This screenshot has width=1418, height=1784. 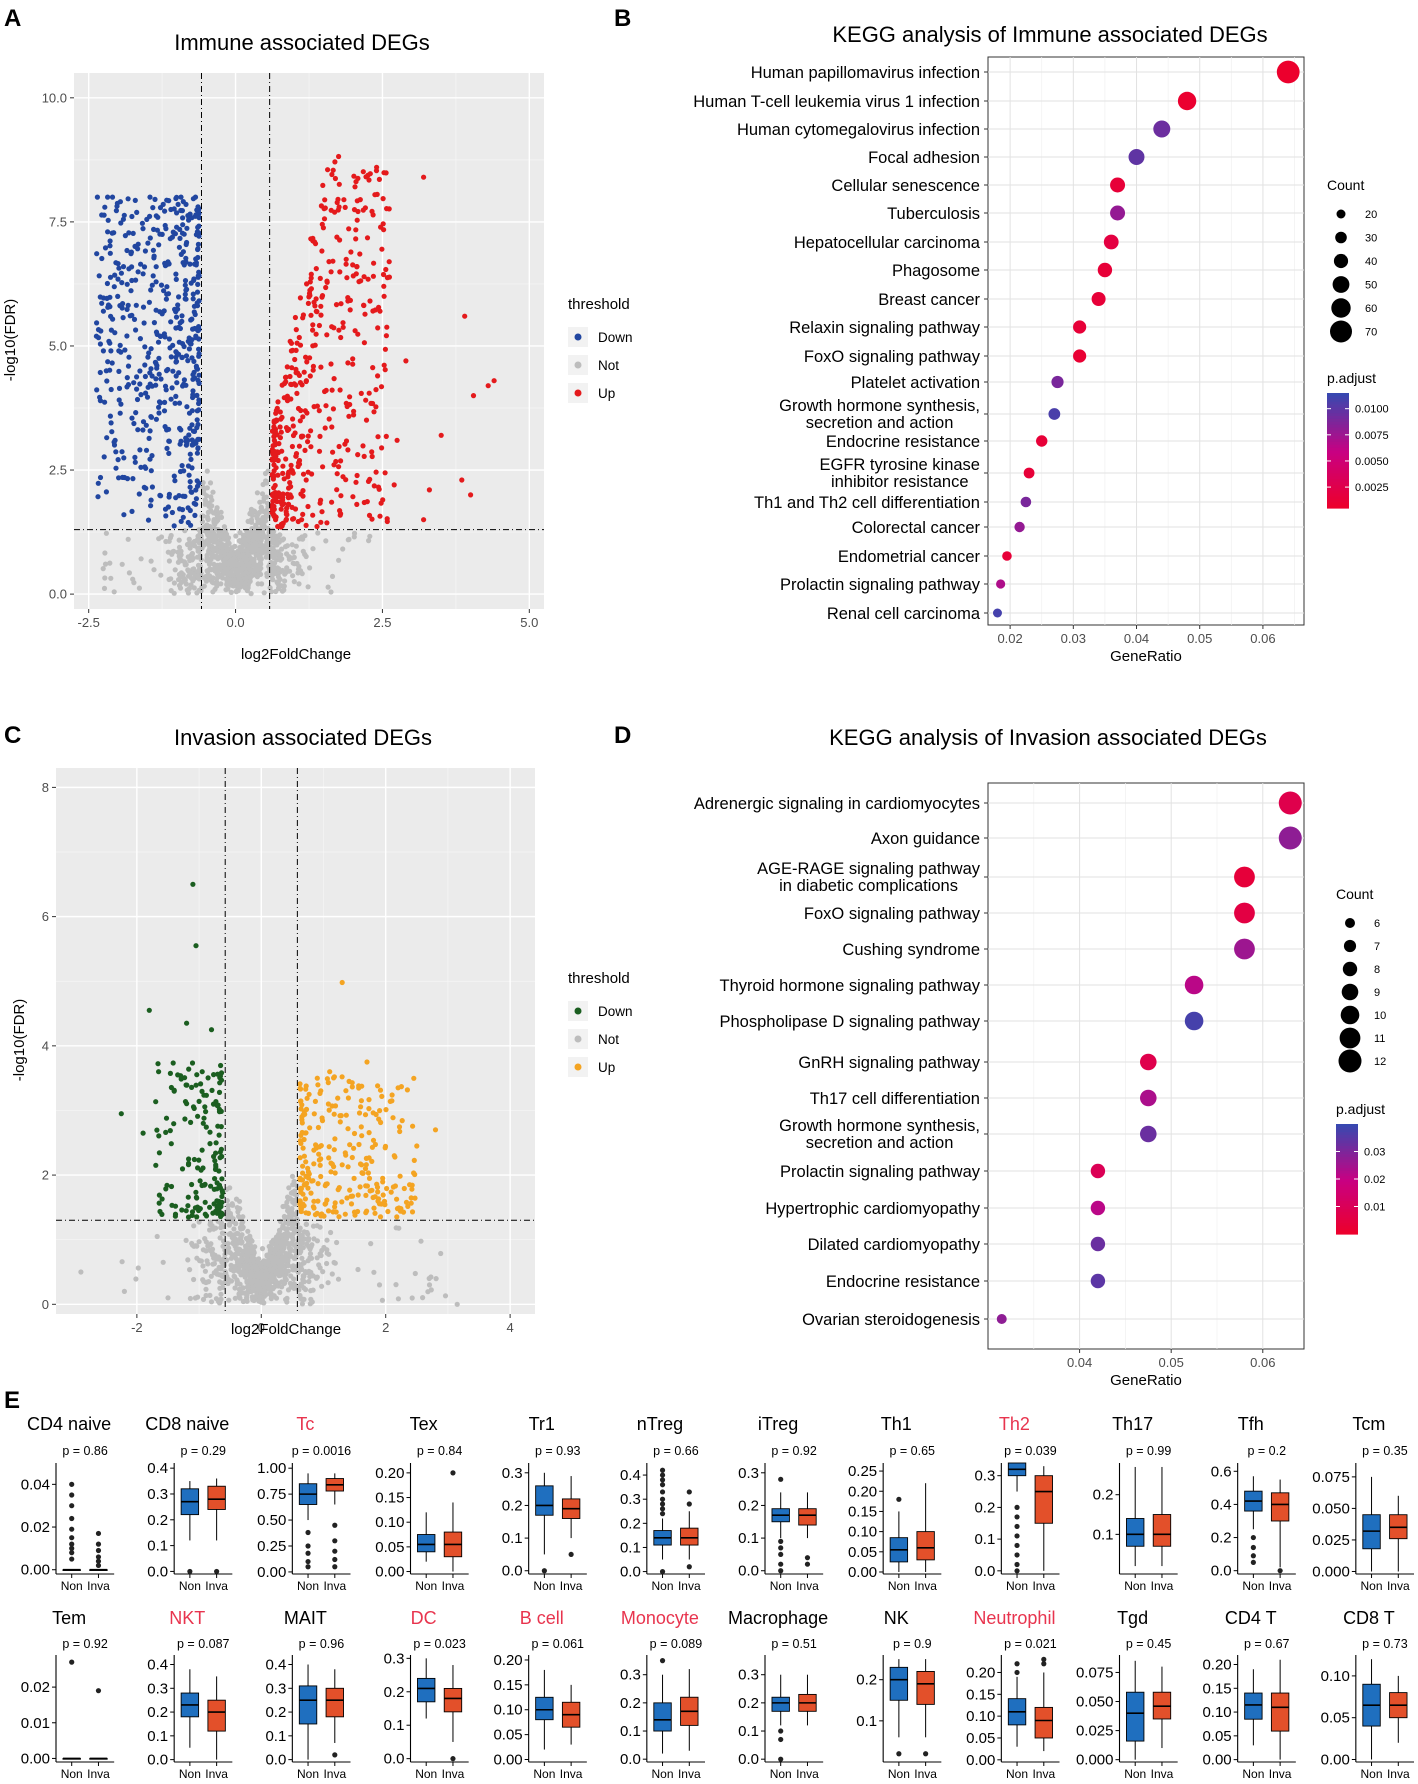 I want to click on term-label: Dilated cardiomyopathy, so click(x=894, y=1245).